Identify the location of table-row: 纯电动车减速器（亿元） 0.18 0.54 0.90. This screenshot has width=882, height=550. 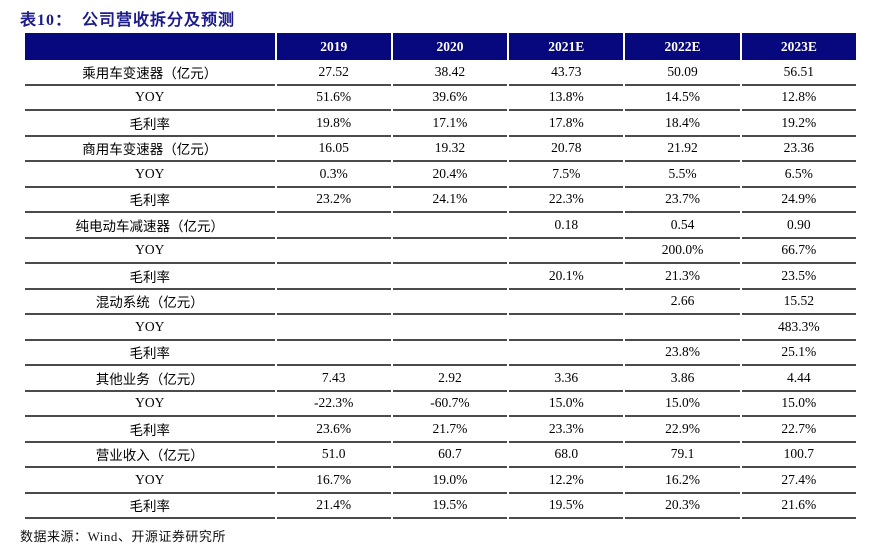
(440, 226).